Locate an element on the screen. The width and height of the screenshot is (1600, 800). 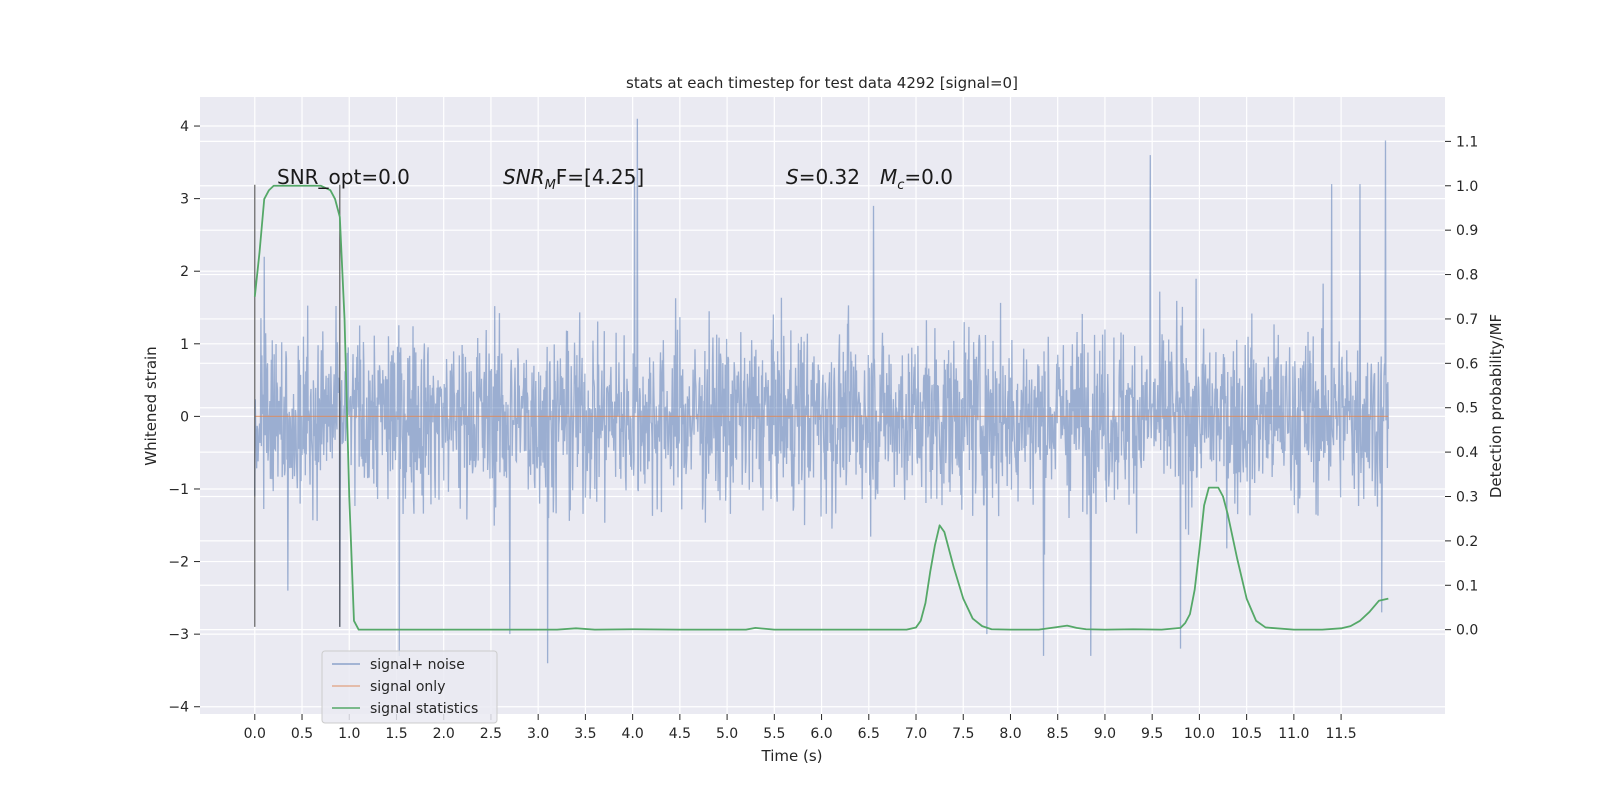
legend-label-noise: signal+ noise is located at coordinates (417, 665).